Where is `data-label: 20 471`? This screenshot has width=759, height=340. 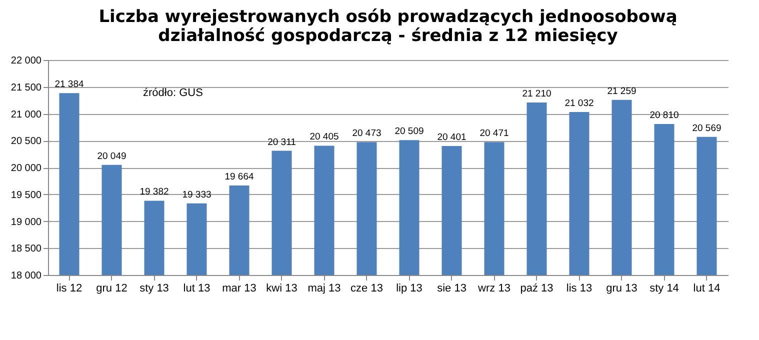
data-label: 20 471 is located at coordinates (494, 134).